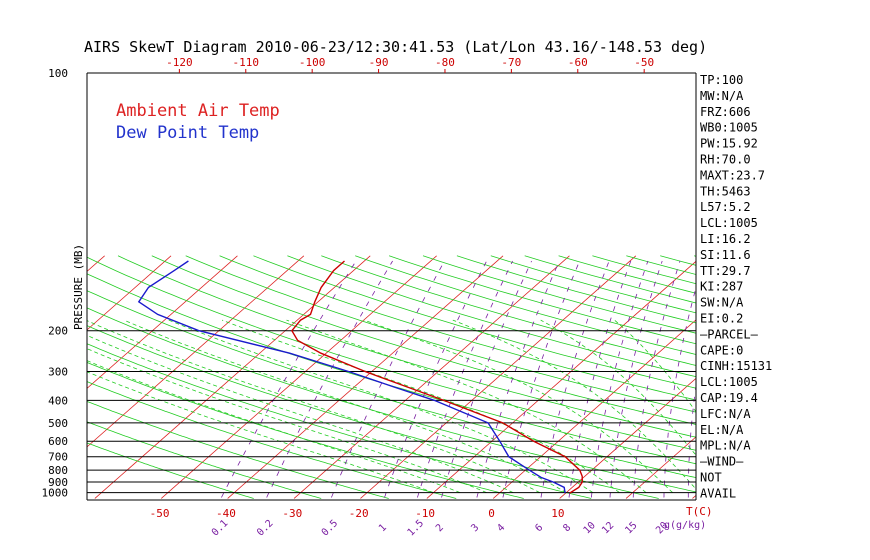  Describe the element at coordinates (725, 271) in the screenshot. I see `index-item: TT:29.7` at that location.